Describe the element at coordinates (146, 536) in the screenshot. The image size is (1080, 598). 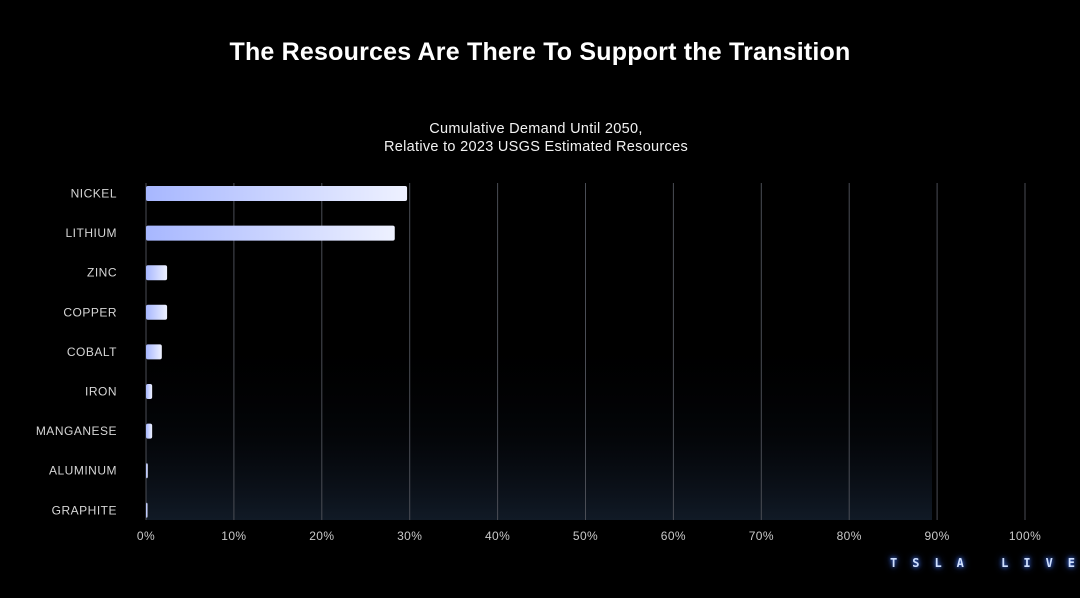
I see `x-tick-label: 0%` at that location.